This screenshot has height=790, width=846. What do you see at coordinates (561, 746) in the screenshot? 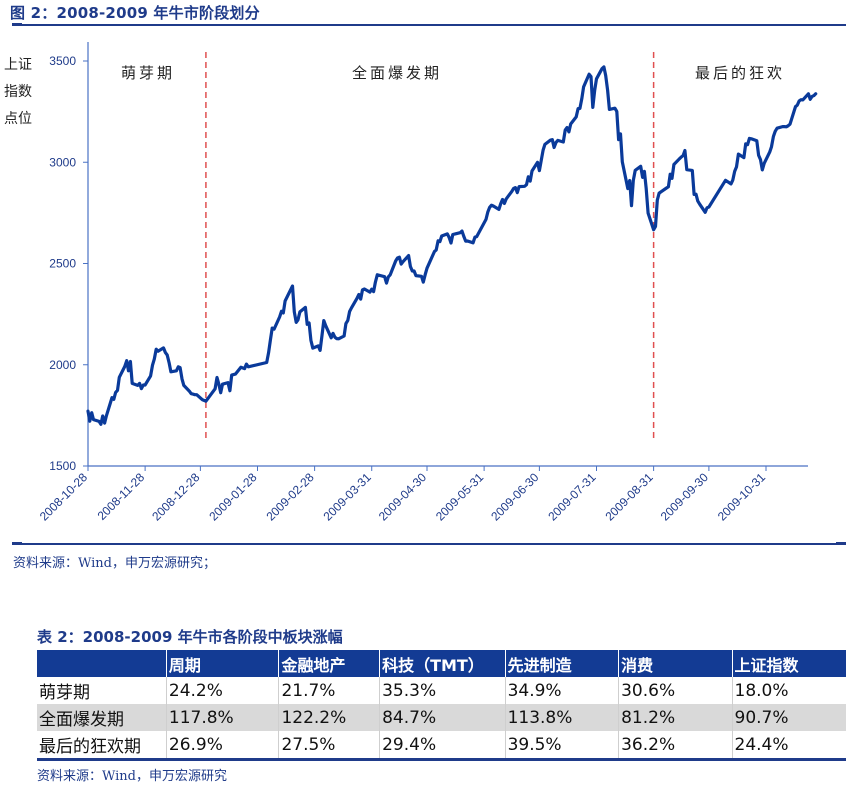
I see `table-cell: 39.5%` at bounding box center [561, 746].